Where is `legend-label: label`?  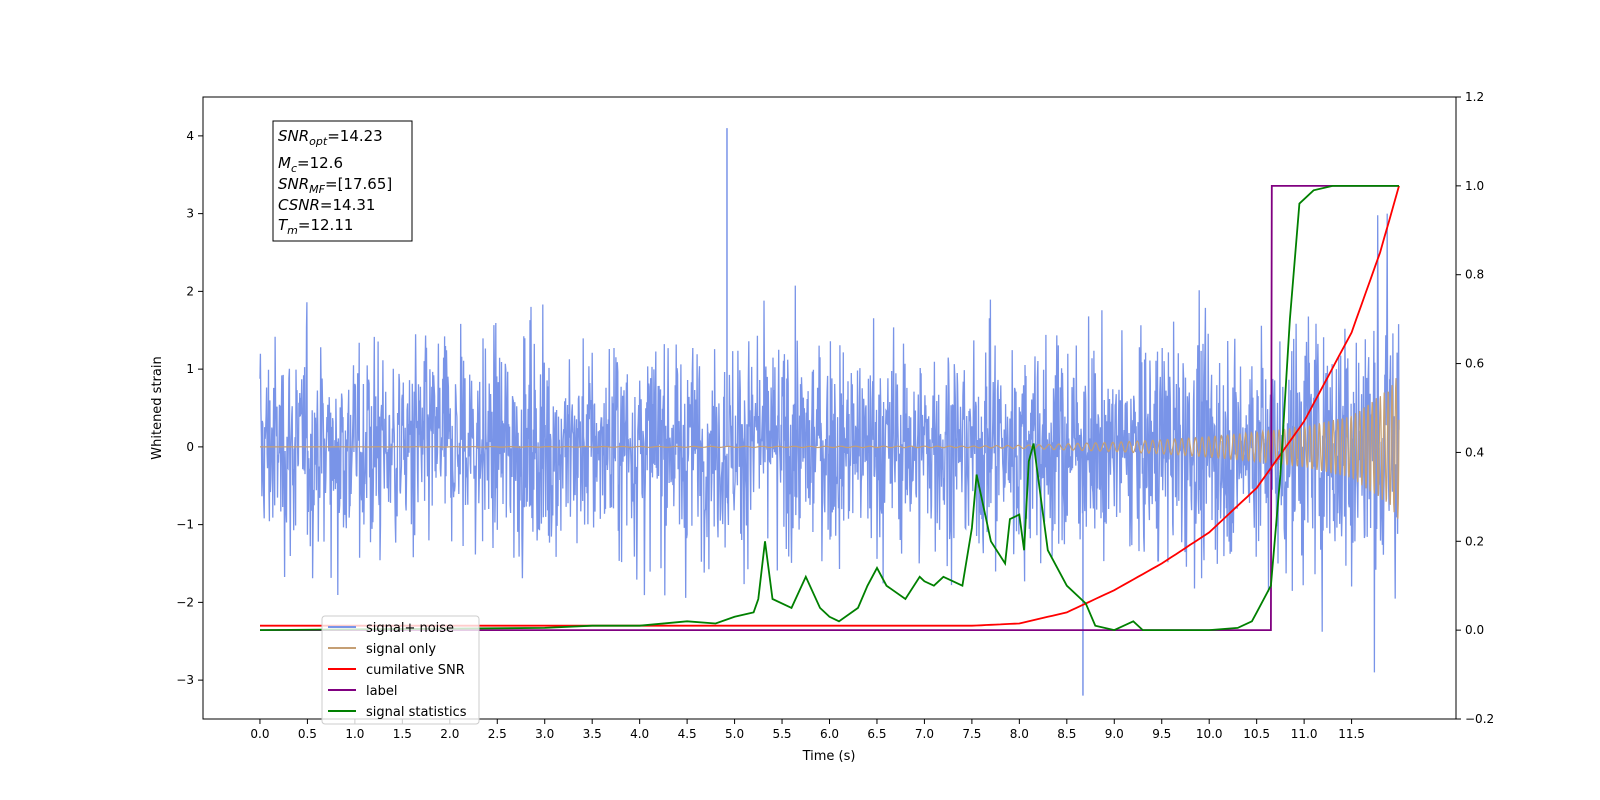 legend-label: label is located at coordinates (381, 691).